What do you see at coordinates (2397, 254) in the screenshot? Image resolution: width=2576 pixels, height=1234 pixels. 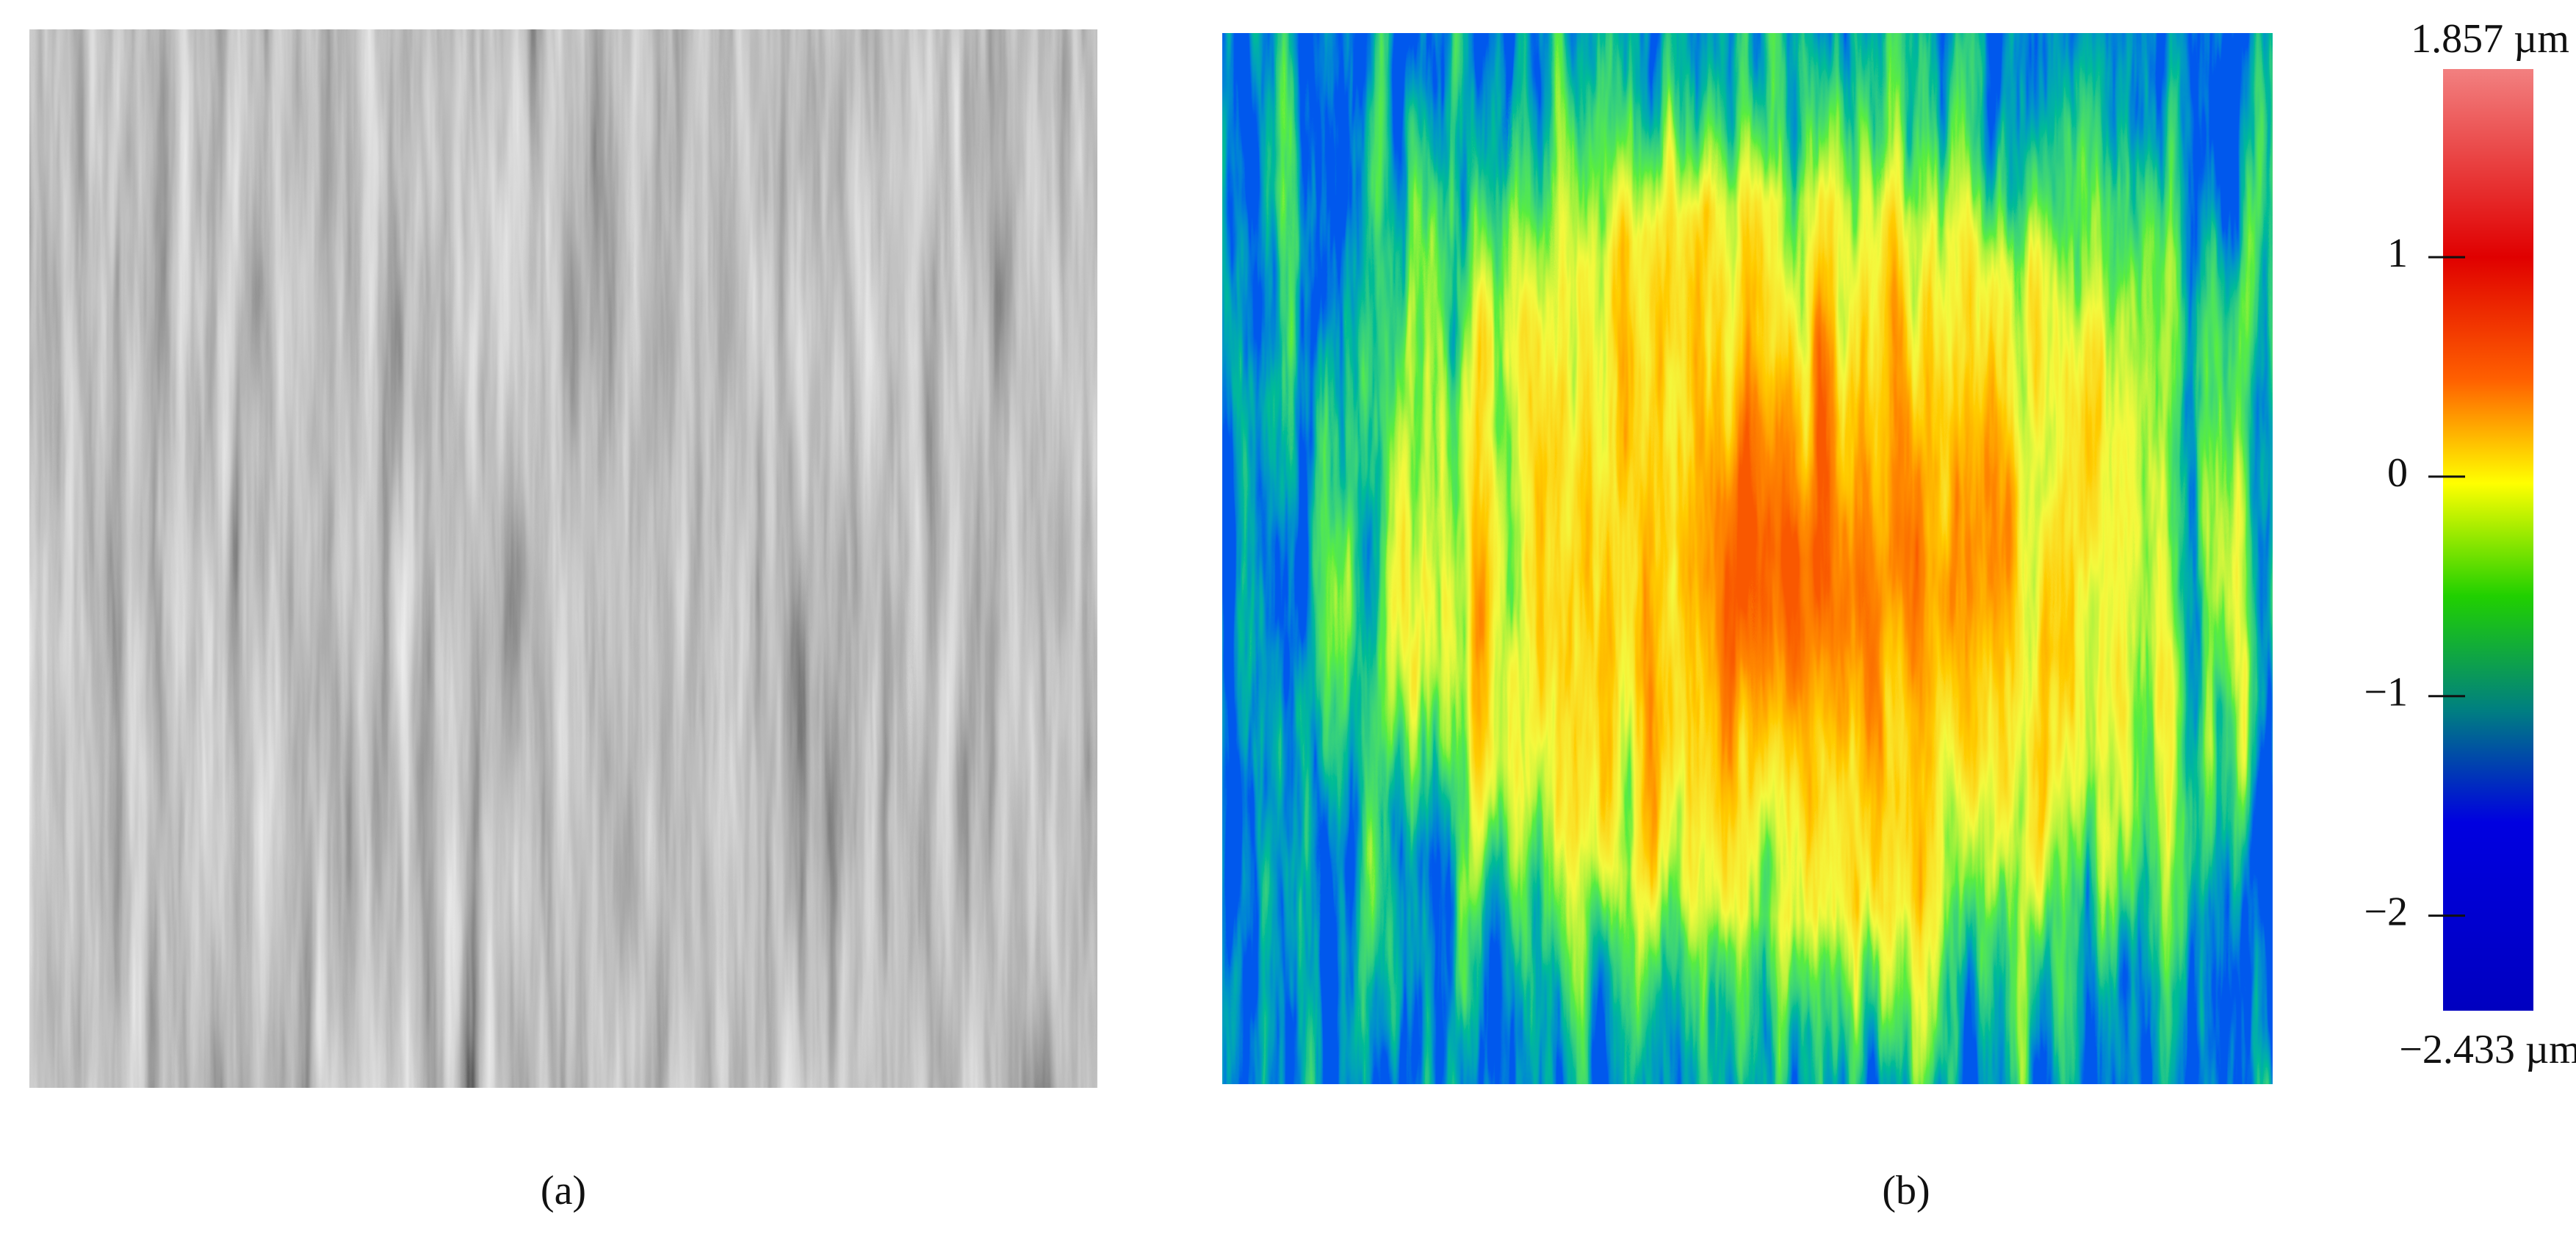 I see `tick-label: 1` at bounding box center [2397, 254].